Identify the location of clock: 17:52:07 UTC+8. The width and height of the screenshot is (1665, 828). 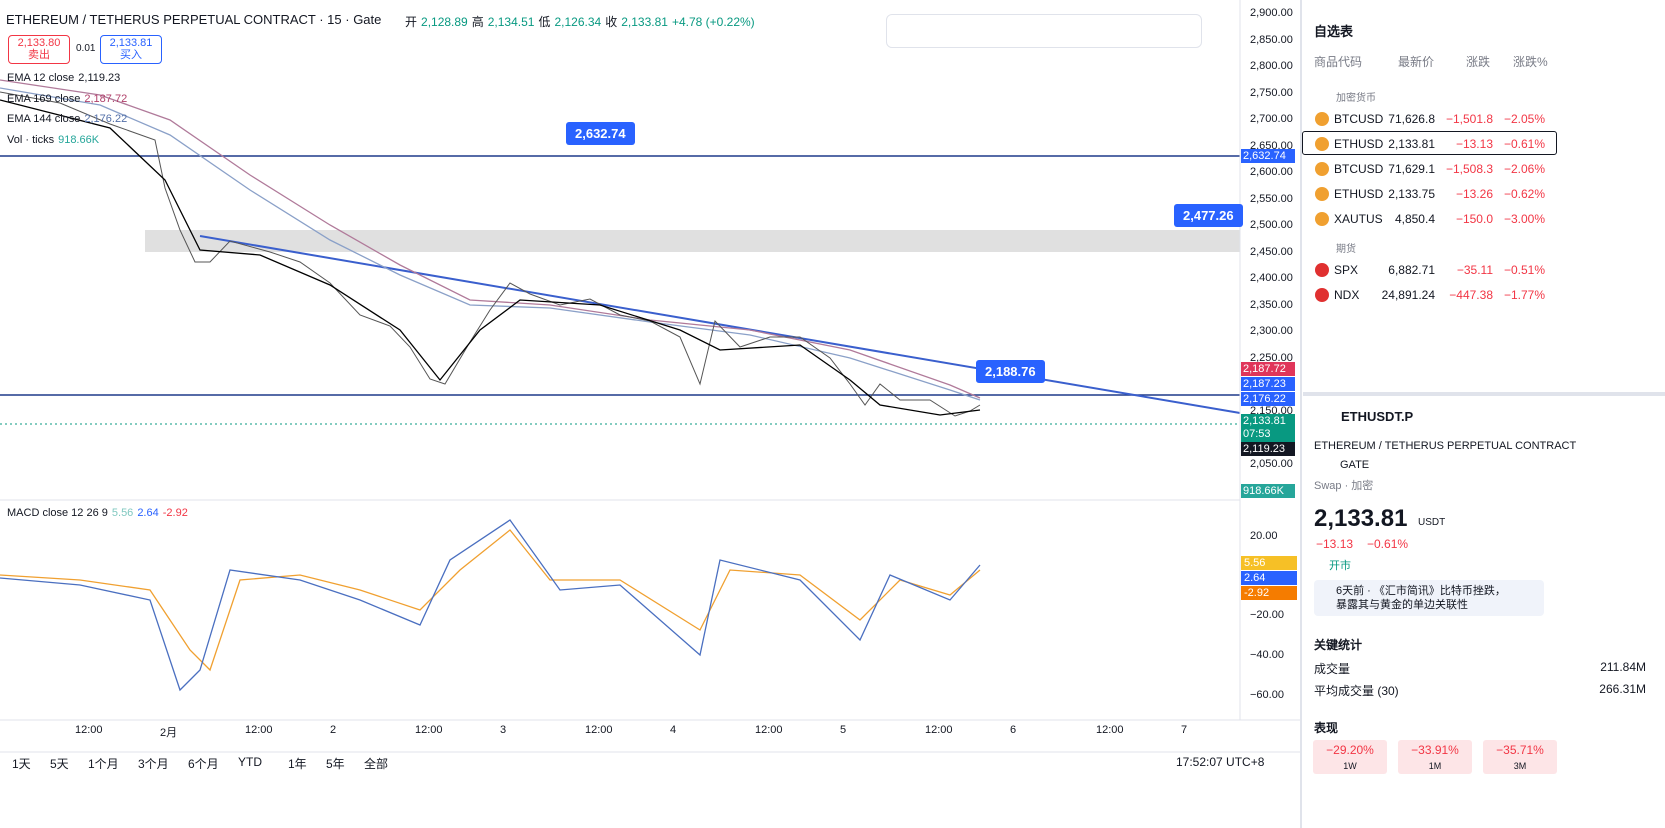
(1220, 762).